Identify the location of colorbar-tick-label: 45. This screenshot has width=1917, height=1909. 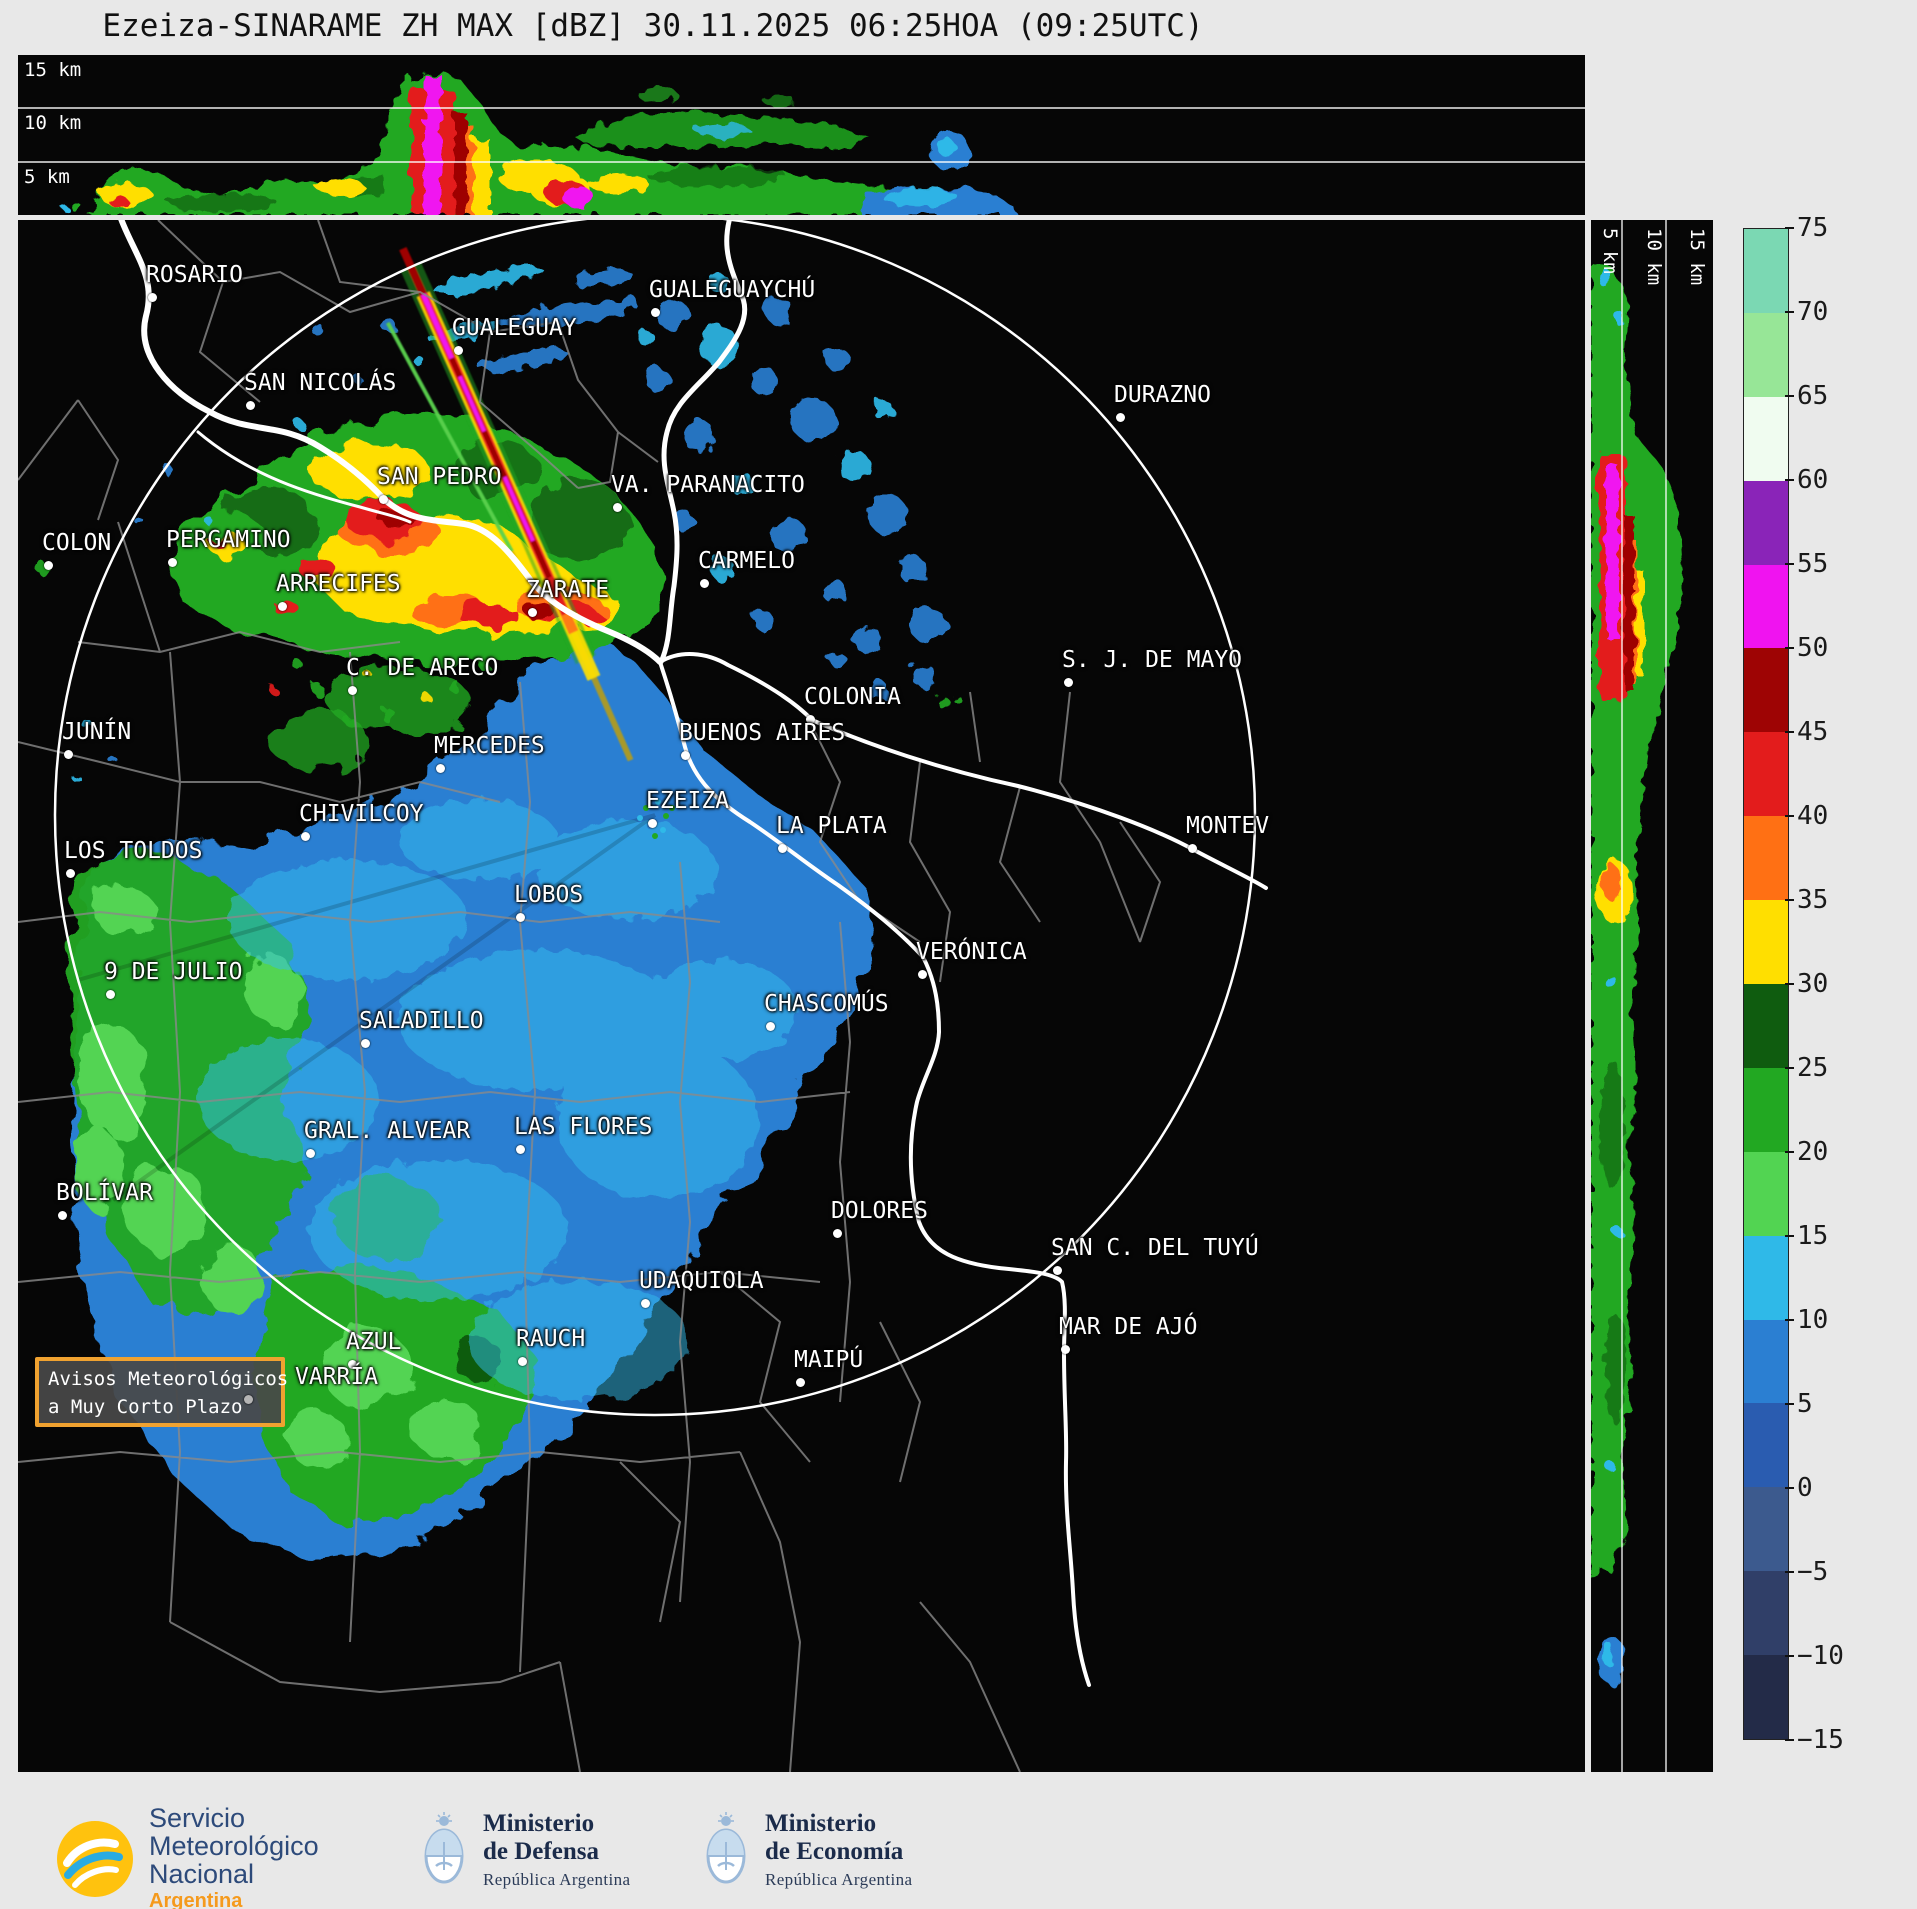
(1806, 732).